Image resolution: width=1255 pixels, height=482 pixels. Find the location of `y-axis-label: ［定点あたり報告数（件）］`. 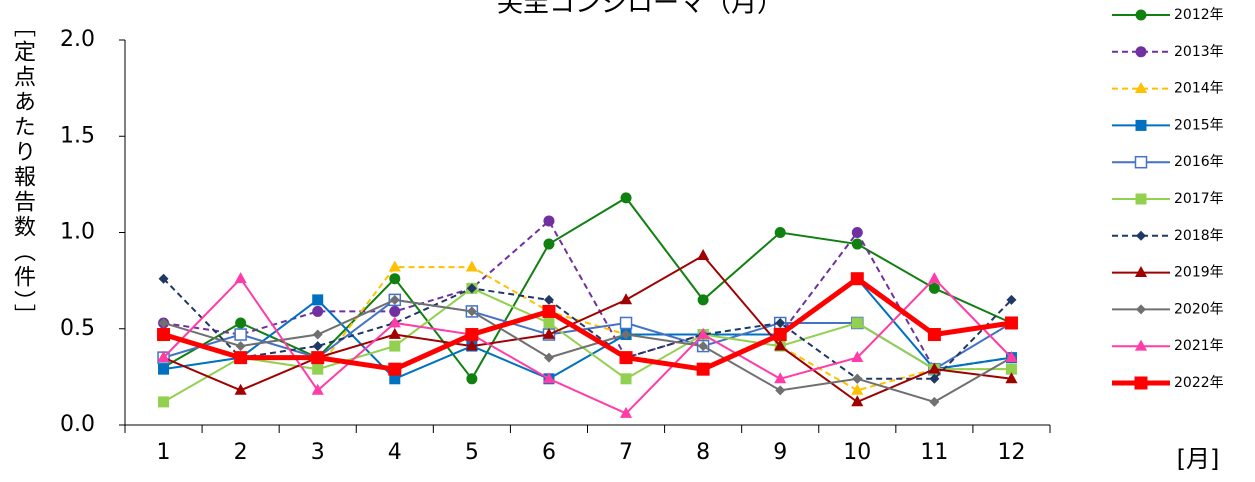

y-axis-label: ［定点あたり報告数（件）］ is located at coordinates (23, 172).